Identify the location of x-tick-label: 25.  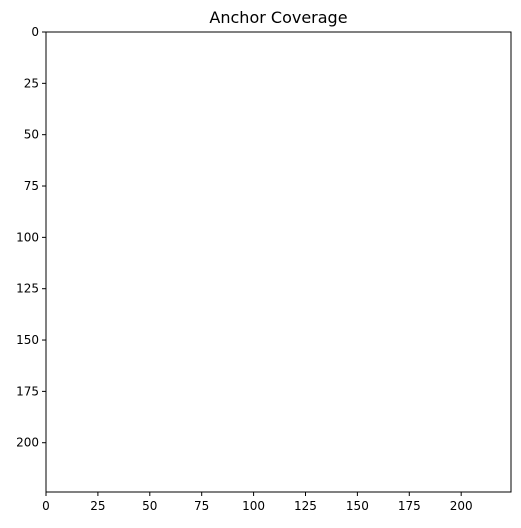
(97, 506).